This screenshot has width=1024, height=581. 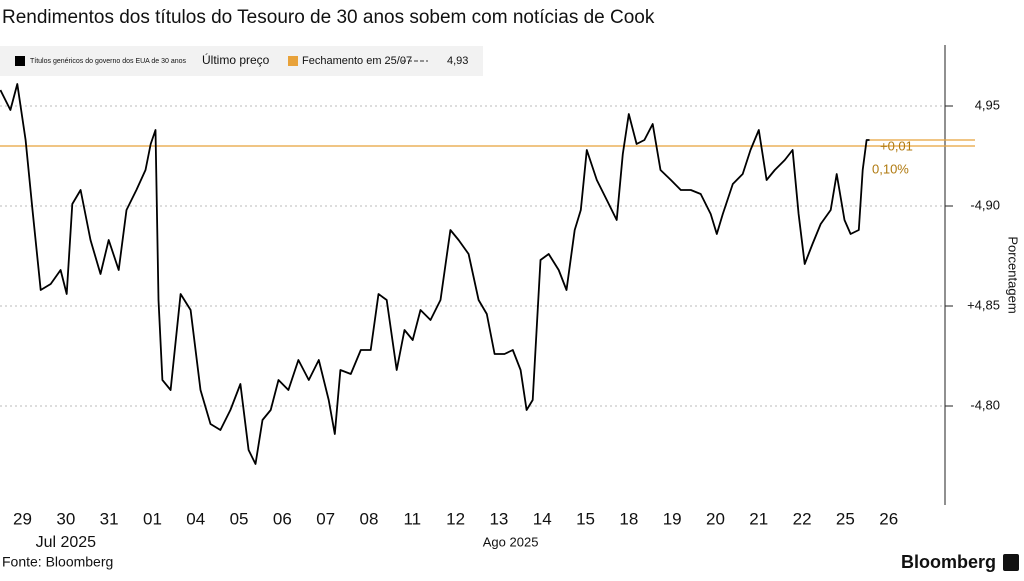 I want to click on legend-label: Último preço, so click(x=236, y=59).